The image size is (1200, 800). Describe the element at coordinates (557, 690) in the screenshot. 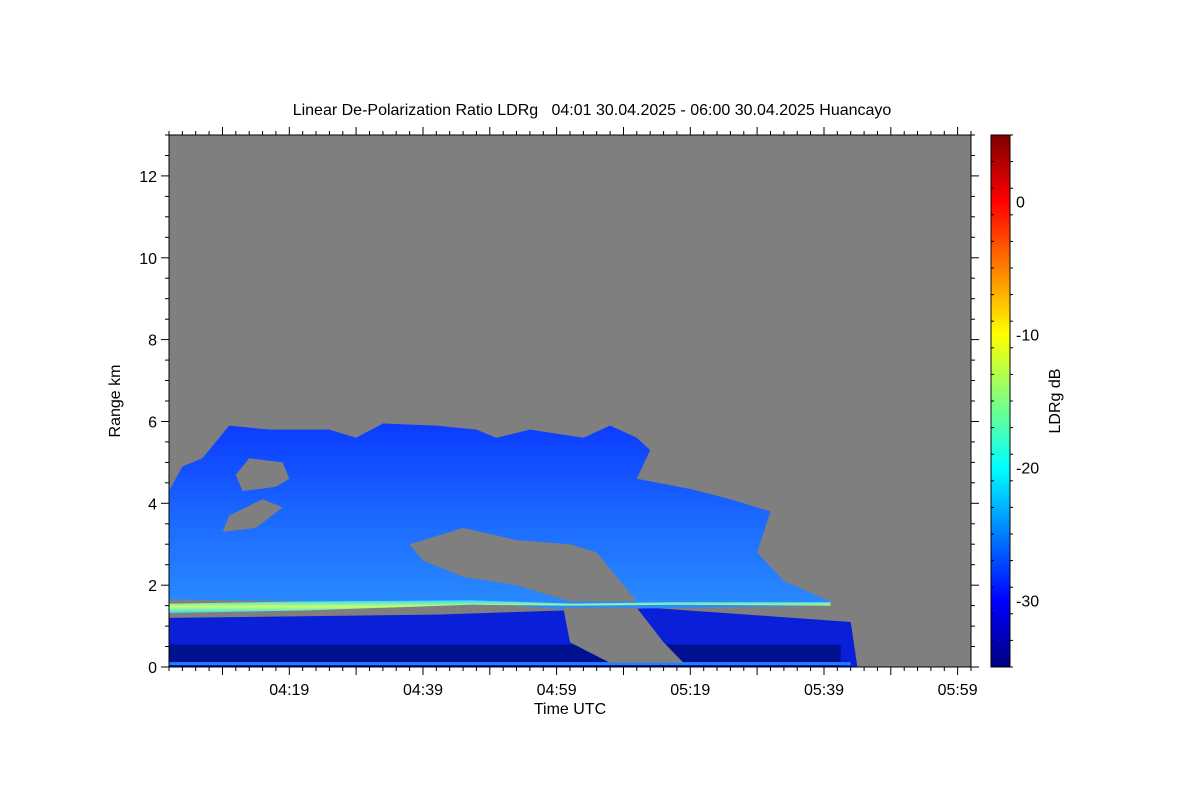

I see `x-tick-label: 04:59` at that location.